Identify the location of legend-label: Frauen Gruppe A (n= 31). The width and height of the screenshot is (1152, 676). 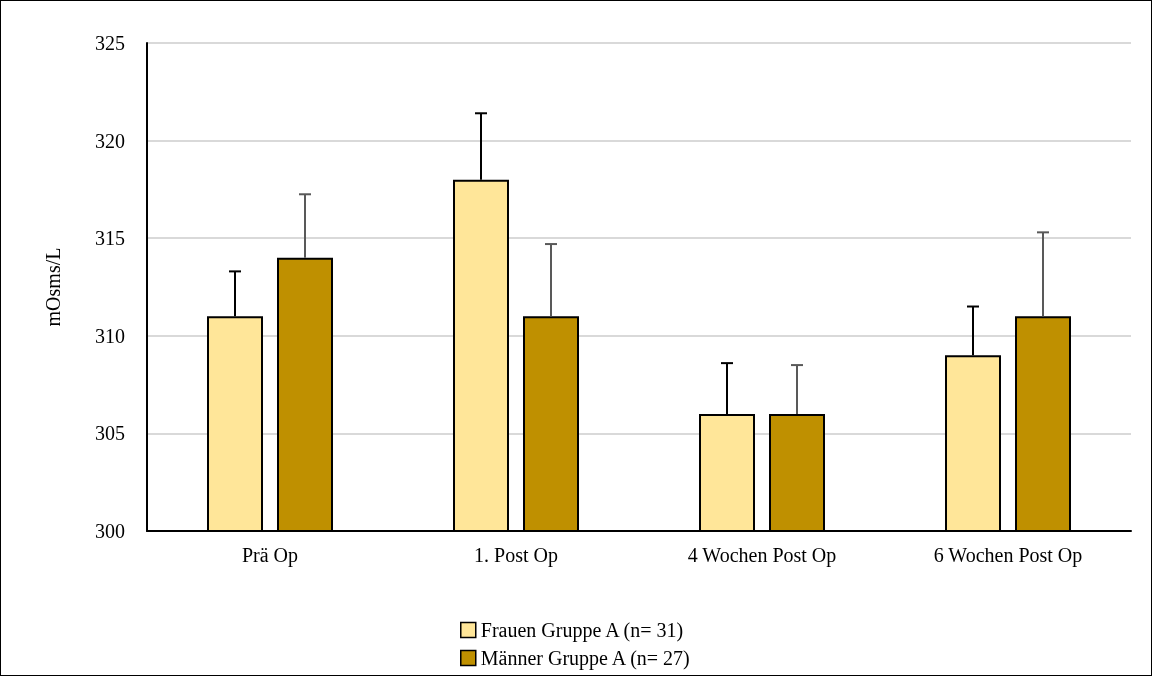
(582, 630).